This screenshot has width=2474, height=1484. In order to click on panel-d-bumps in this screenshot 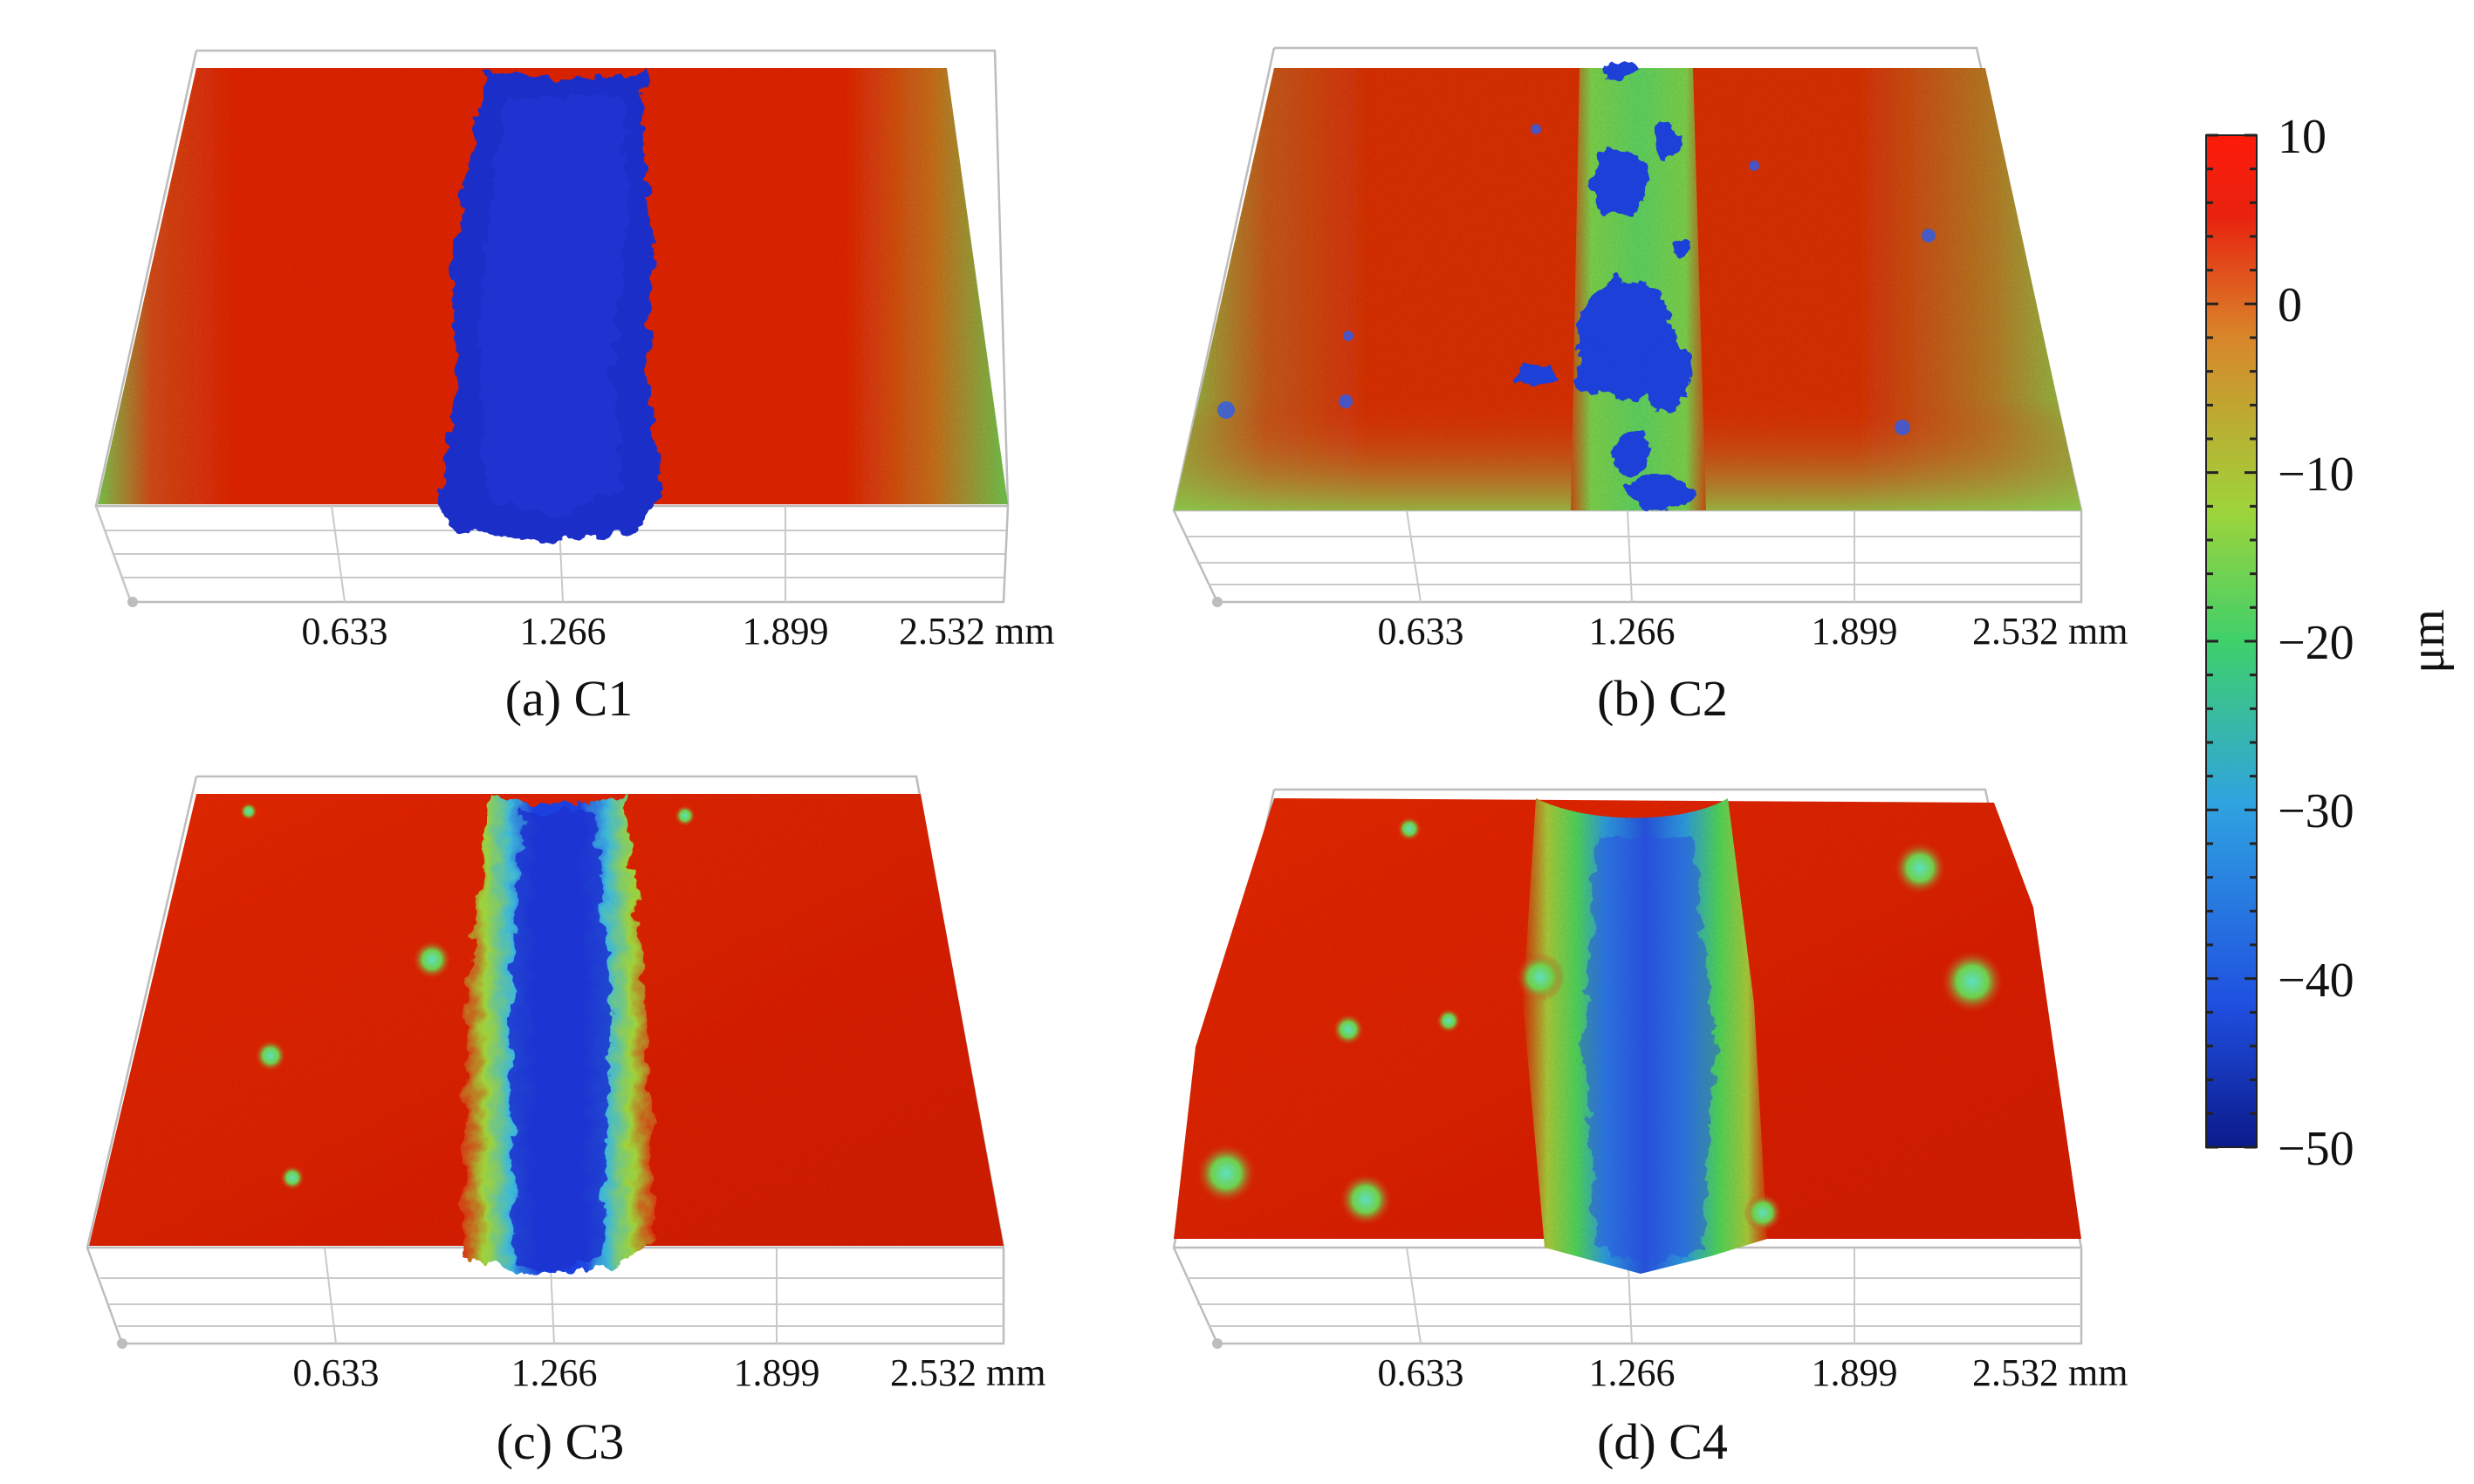, I will do `click(1600, 1024)`.